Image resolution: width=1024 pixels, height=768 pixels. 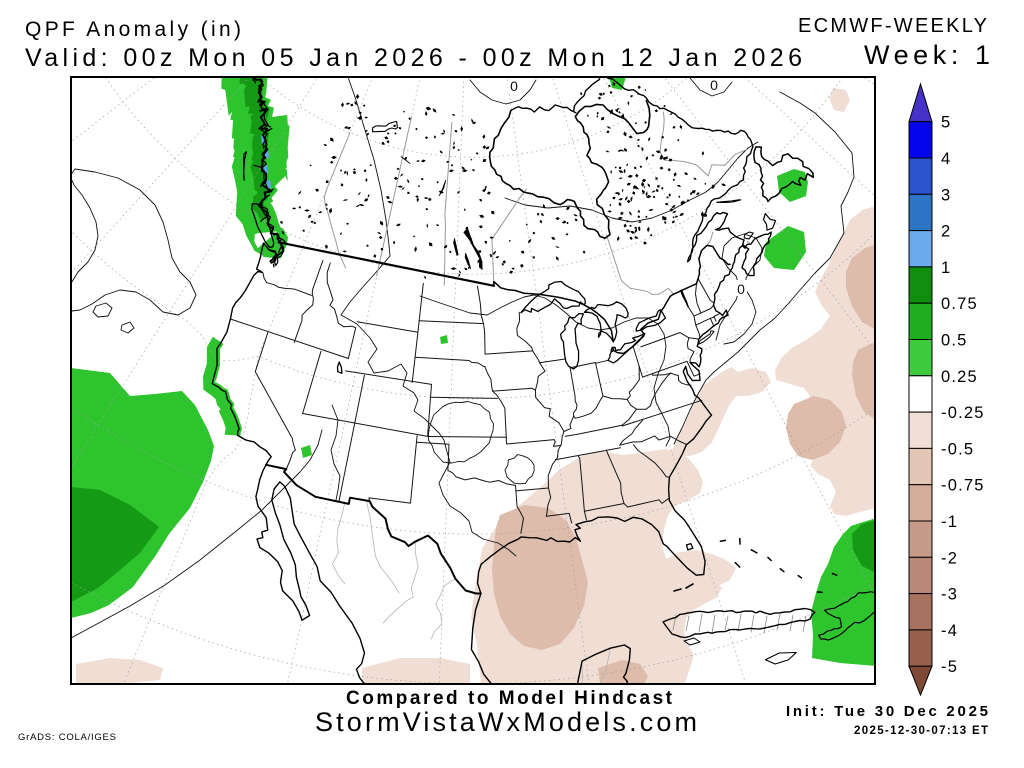 I want to click on svg-text: 0.25, so click(x=959, y=377).